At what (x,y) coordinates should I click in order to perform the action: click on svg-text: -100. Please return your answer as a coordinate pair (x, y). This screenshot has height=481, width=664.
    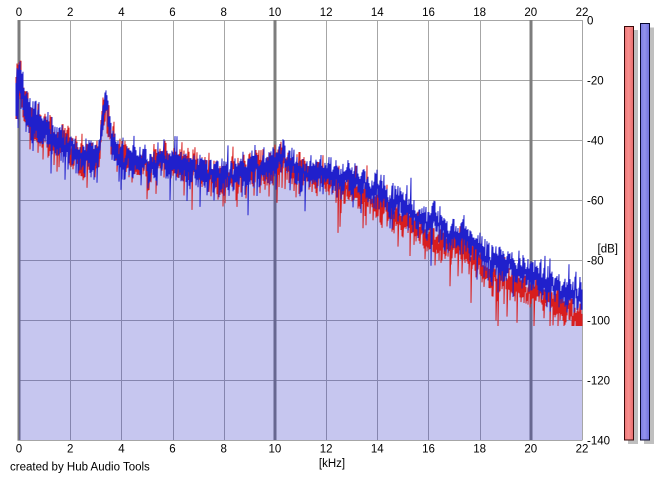
    Looking at the image, I should click on (598, 322).